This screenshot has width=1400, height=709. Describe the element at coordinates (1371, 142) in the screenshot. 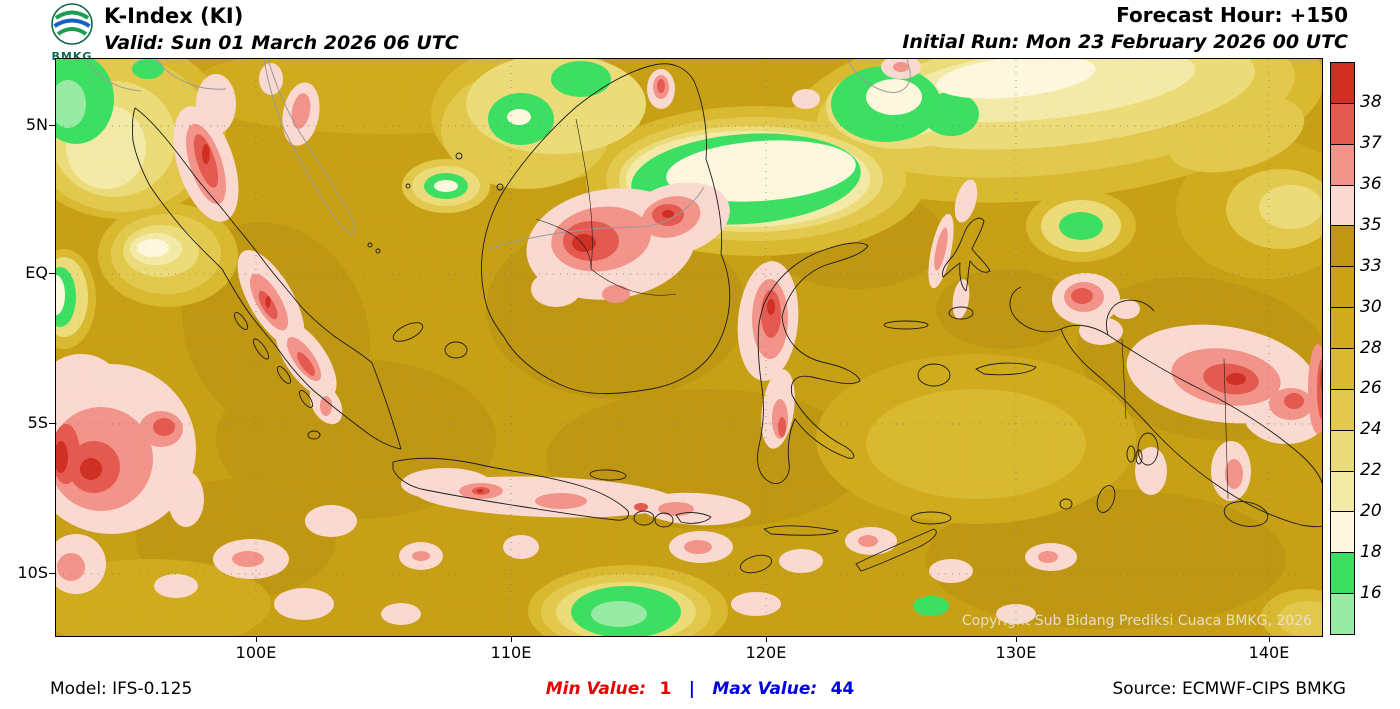

I see `legend-label: 37` at that location.